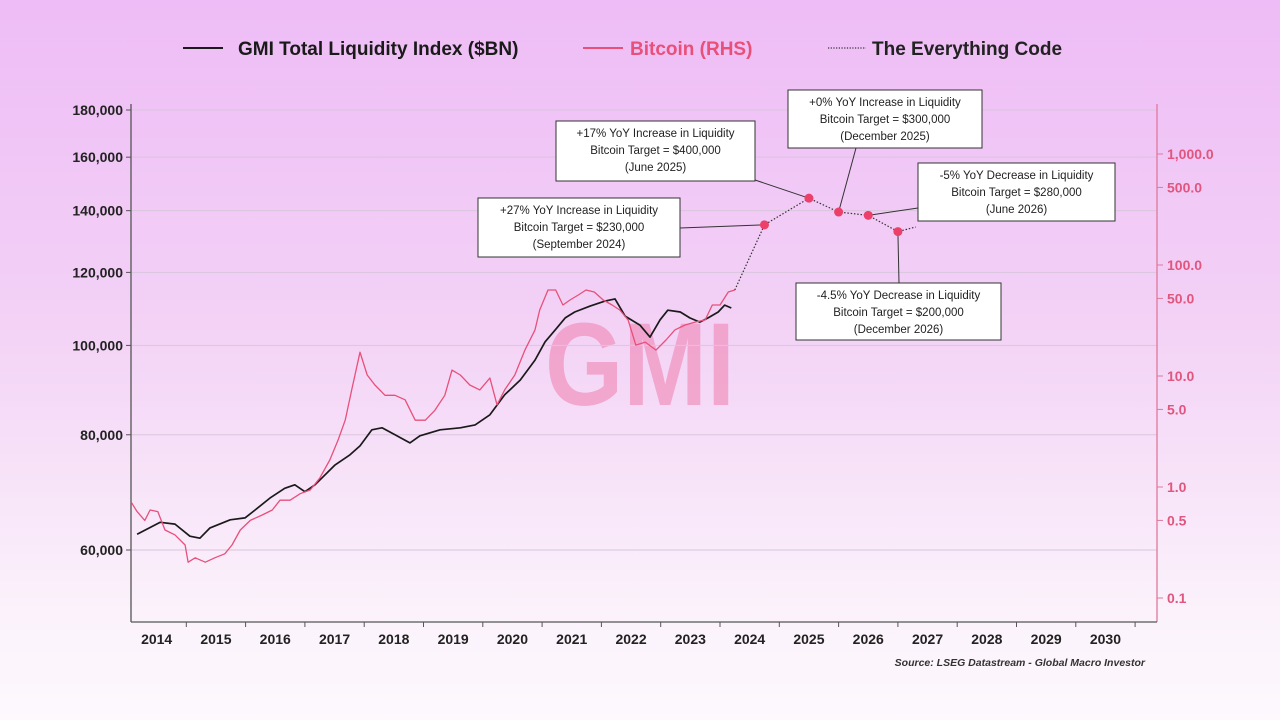 The height and width of the screenshot is (720, 1280). Describe the element at coordinates (97, 345) in the screenshot. I see `left-tick-label: 100,000` at that location.